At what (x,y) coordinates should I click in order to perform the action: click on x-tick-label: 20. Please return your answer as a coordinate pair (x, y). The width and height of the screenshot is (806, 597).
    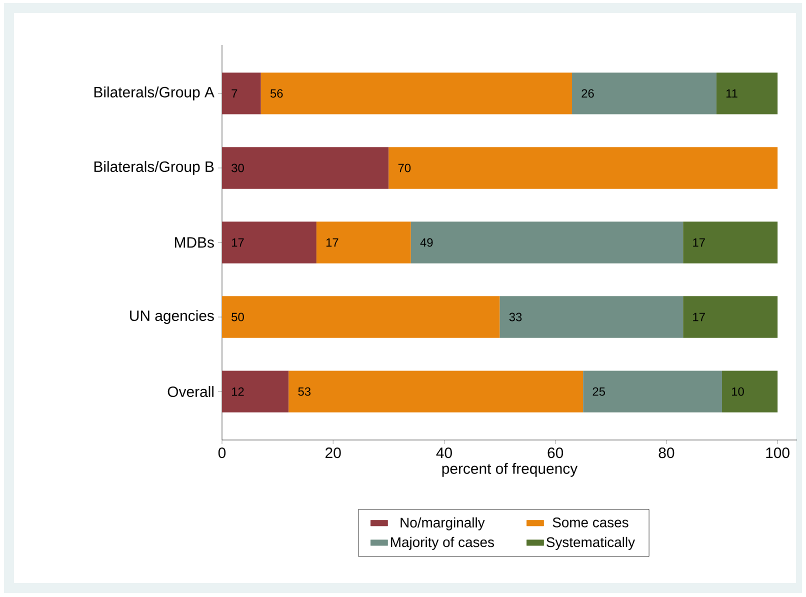
    Looking at the image, I should click on (333, 453).